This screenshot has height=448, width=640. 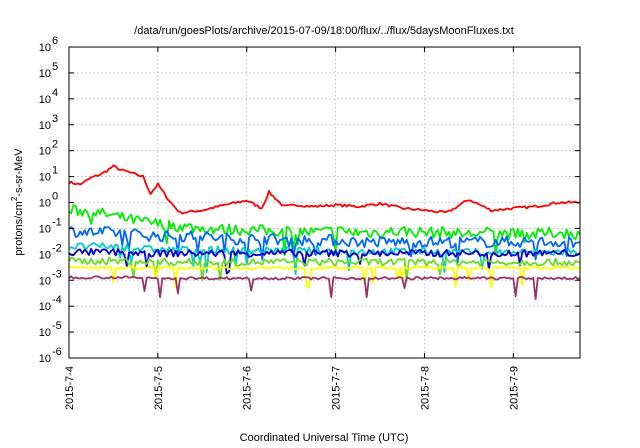 What do you see at coordinates (17, 202) in the screenshot?
I see `y-axis-label: protons/cm2-s-sr-MeV` at bounding box center [17, 202].